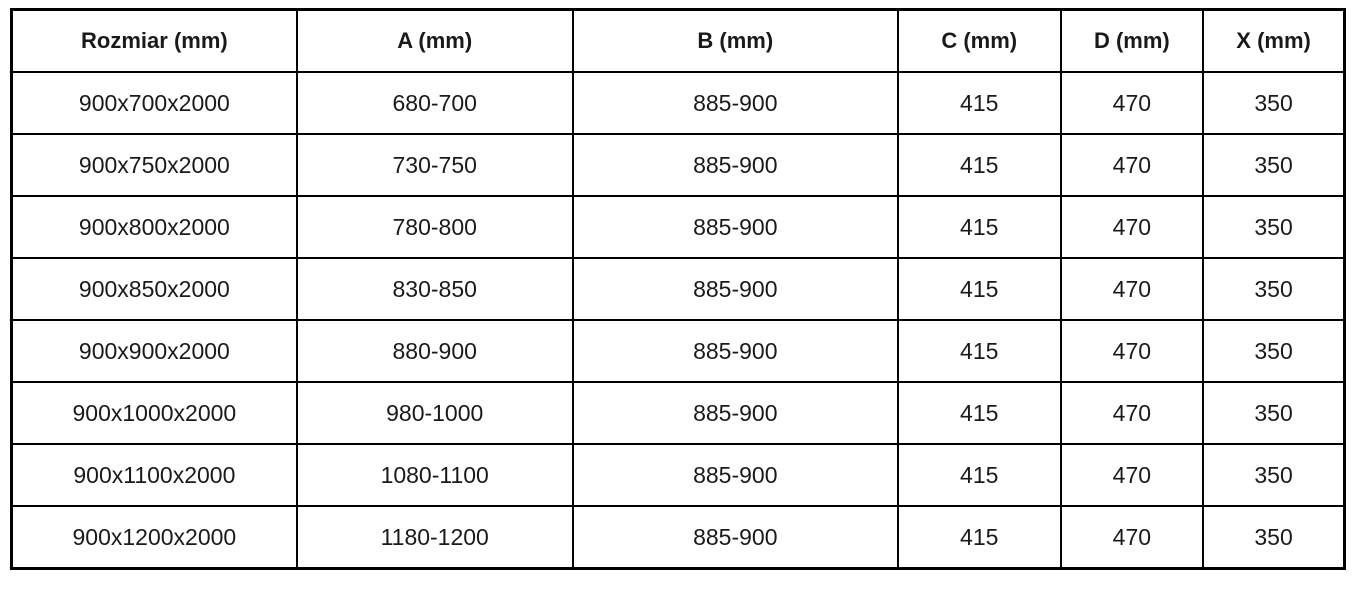 This screenshot has height=593, width=1355. I want to click on table-cell: 900x1200x2000, so click(154, 537).